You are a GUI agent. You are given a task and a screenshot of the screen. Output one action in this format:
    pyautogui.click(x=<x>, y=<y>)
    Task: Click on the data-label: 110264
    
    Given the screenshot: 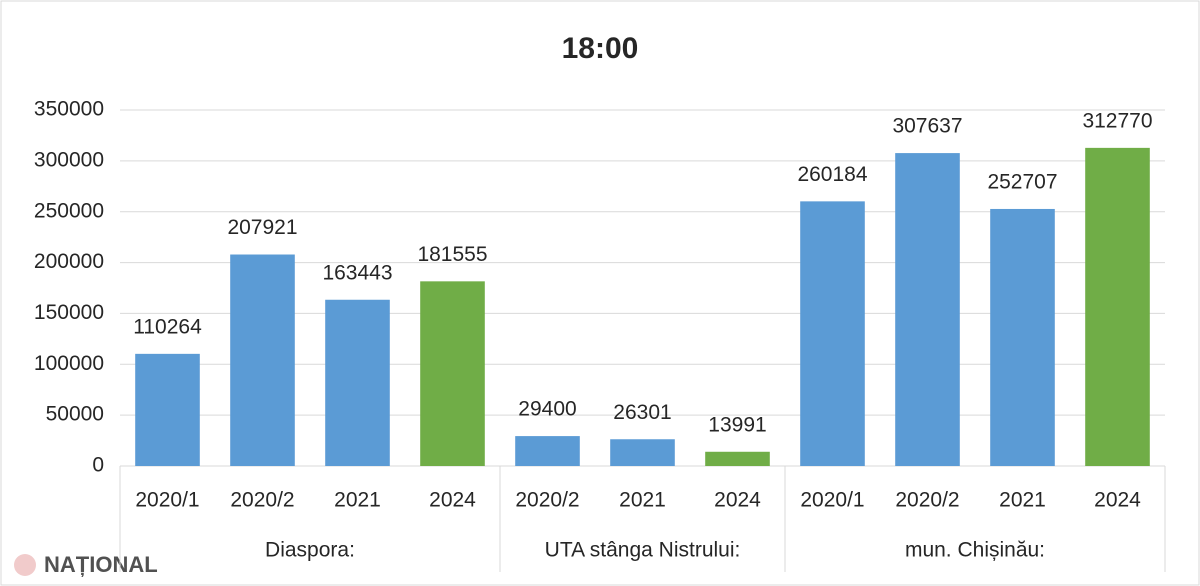 What is the action you would take?
    pyautogui.click(x=167, y=326)
    